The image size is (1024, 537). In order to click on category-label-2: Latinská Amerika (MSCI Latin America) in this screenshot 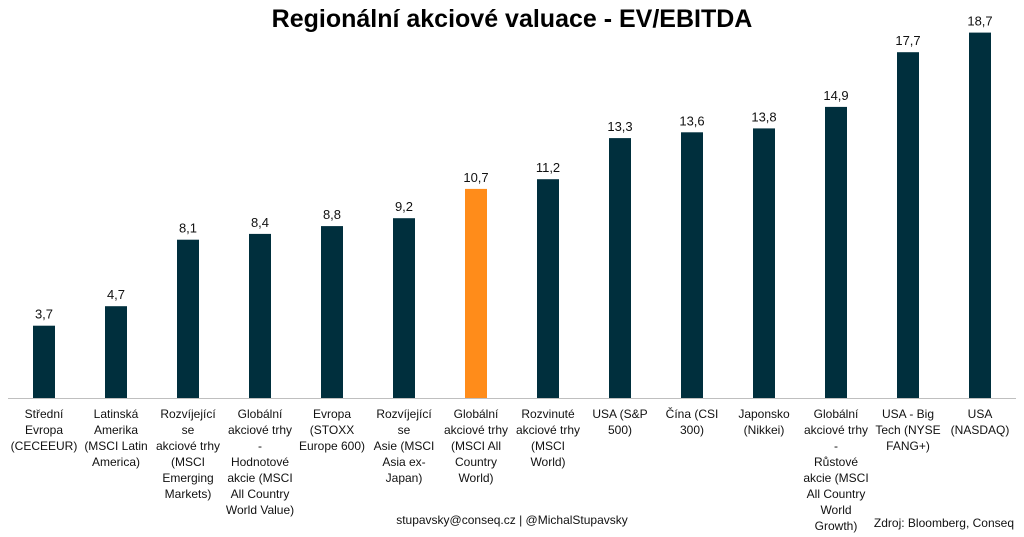, I will do `click(116, 438)`.